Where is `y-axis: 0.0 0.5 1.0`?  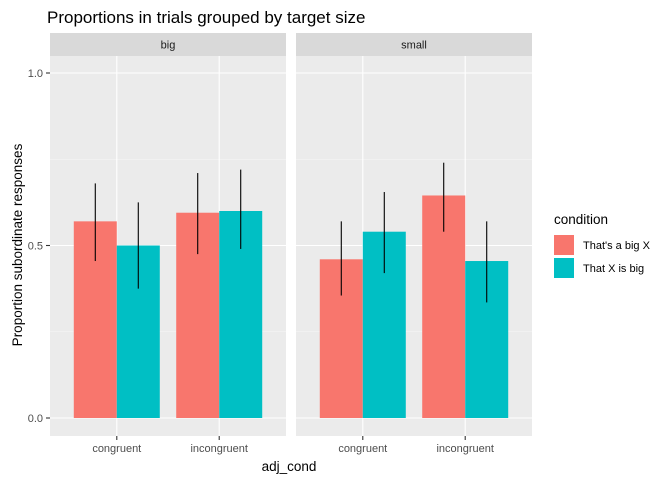 y-axis: 0.0 0.5 1.0 is located at coordinates (39, 246).